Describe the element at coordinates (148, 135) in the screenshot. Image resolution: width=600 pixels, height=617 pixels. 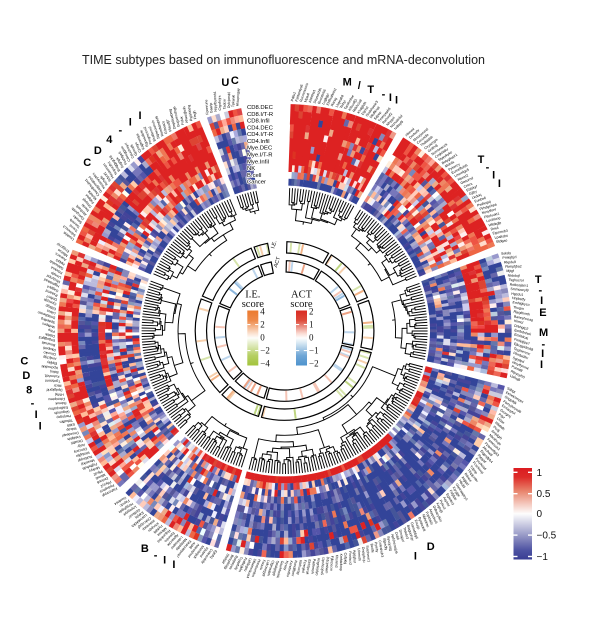
I see `svg-text: Pmgmcsm2` at that location.